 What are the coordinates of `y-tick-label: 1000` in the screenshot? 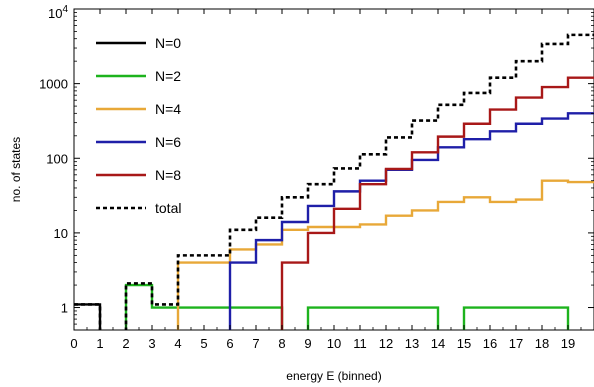 It's located at (53, 84).